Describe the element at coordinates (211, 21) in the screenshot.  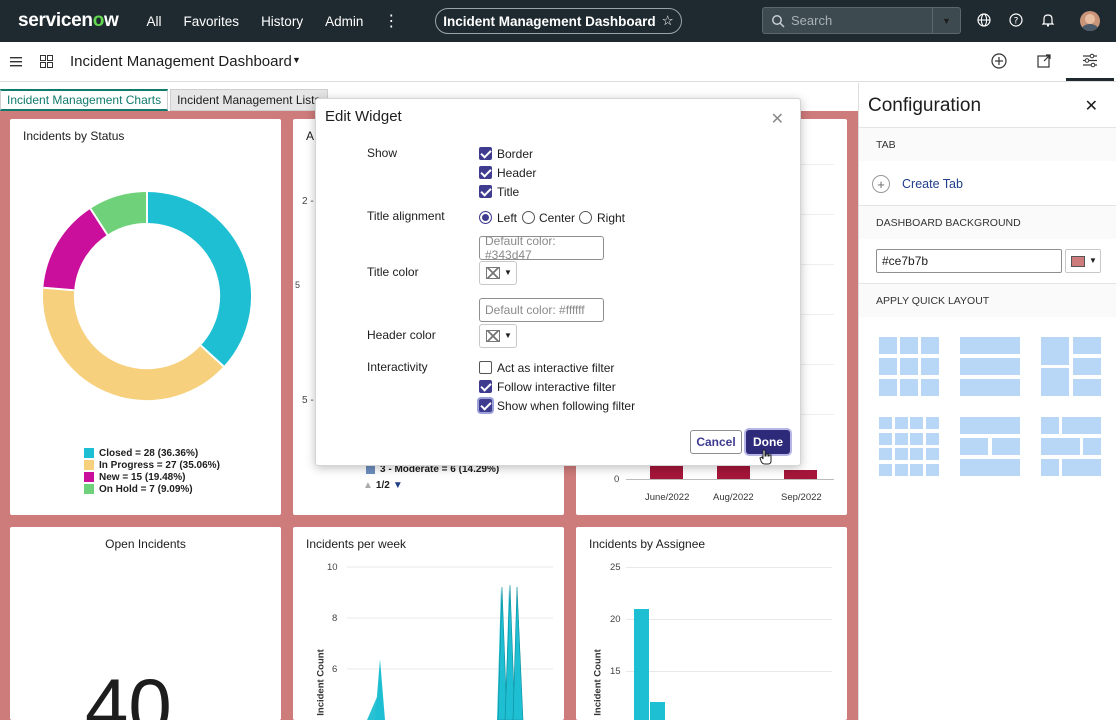
I see `nav-favorites: Favorites` at that location.